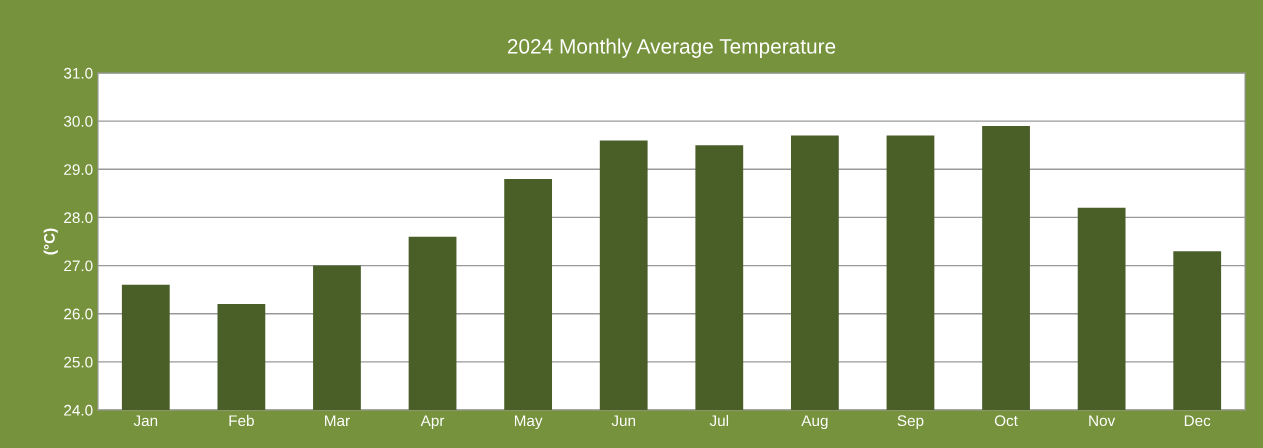  What do you see at coordinates (337, 421) in the screenshot?
I see `x-tick-label: Mar` at bounding box center [337, 421].